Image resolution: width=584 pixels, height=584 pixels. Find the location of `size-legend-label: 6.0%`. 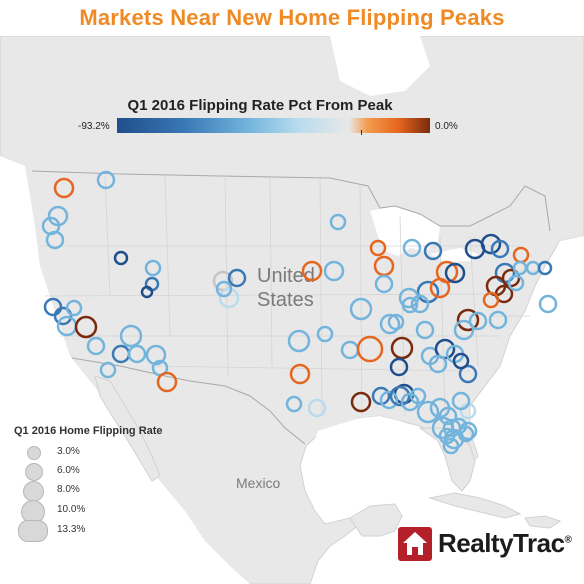

size-legend-label: 6.0% is located at coordinates (68, 470).